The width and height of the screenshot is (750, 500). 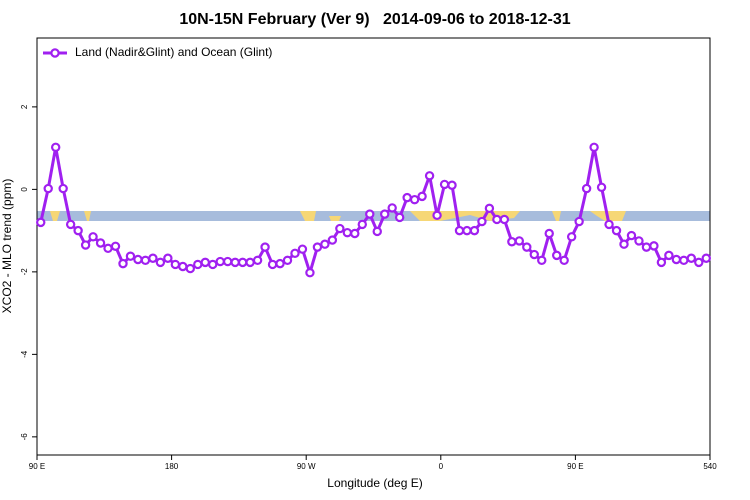 What do you see at coordinates (710, 466) in the screenshot?
I see `x-tick-label: 540` at bounding box center [710, 466].